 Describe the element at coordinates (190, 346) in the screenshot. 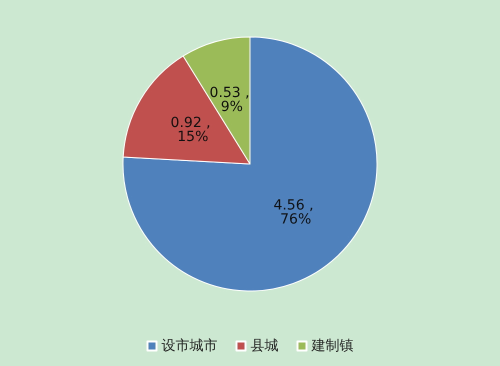

I see `legend-label: 设市城市` at that location.